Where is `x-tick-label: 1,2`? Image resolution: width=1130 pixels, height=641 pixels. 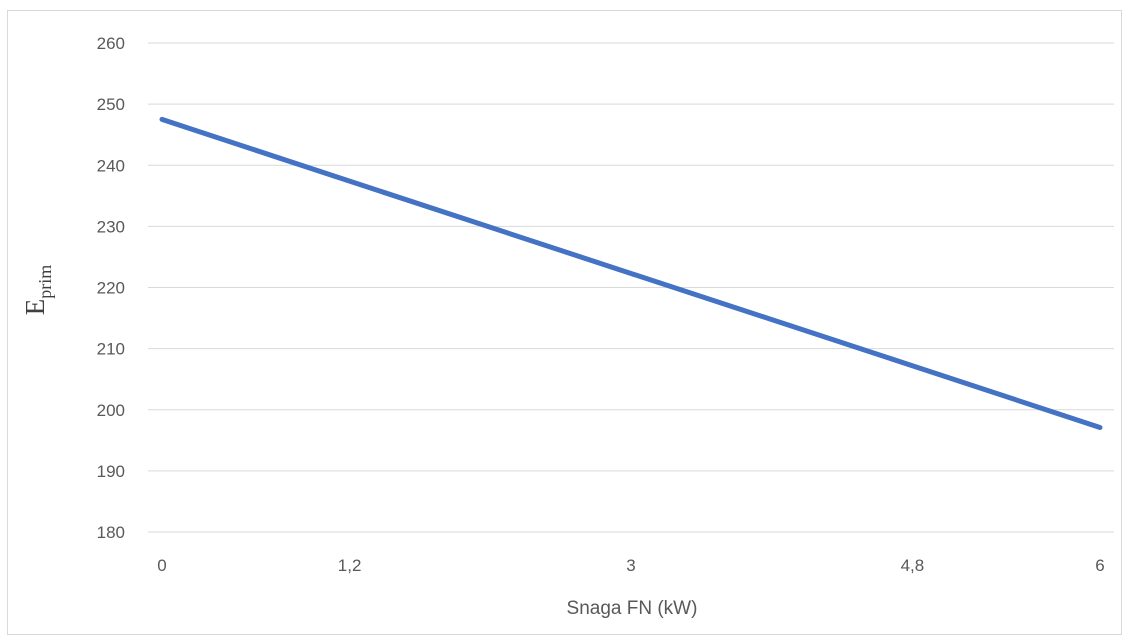 x-tick-label: 1,2 is located at coordinates (350, 565).